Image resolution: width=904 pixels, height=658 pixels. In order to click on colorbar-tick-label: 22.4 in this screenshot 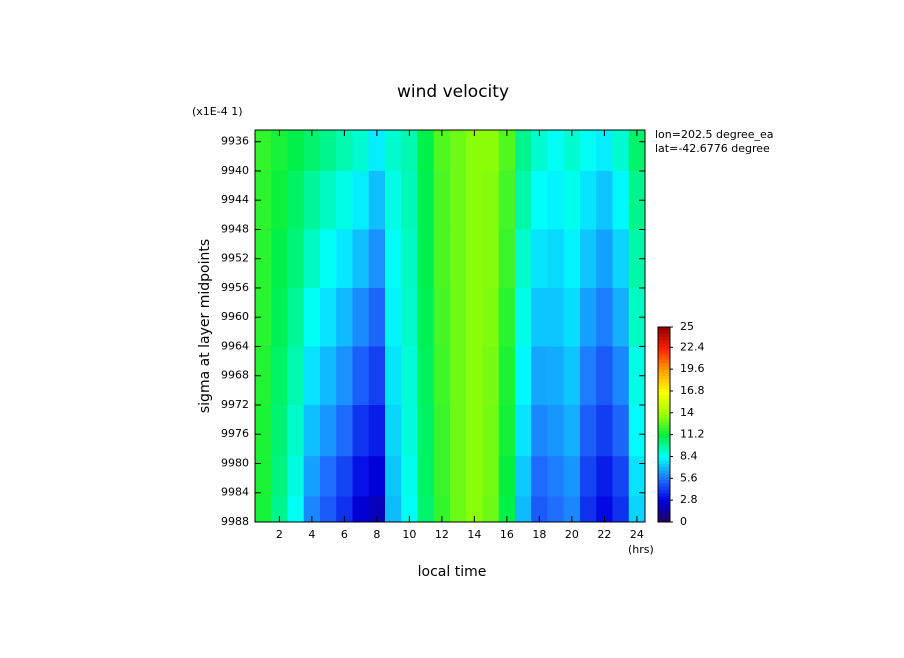, I will do `click(692, 346)`.